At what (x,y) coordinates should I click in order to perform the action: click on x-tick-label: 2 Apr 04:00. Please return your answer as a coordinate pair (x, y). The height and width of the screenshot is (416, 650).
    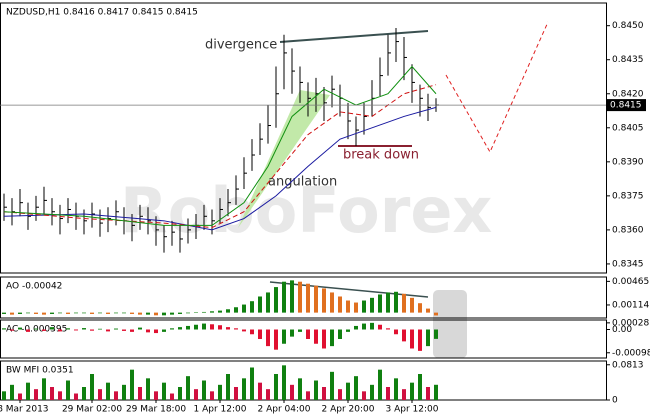
    Looking at the image, I should click on (284, 410).